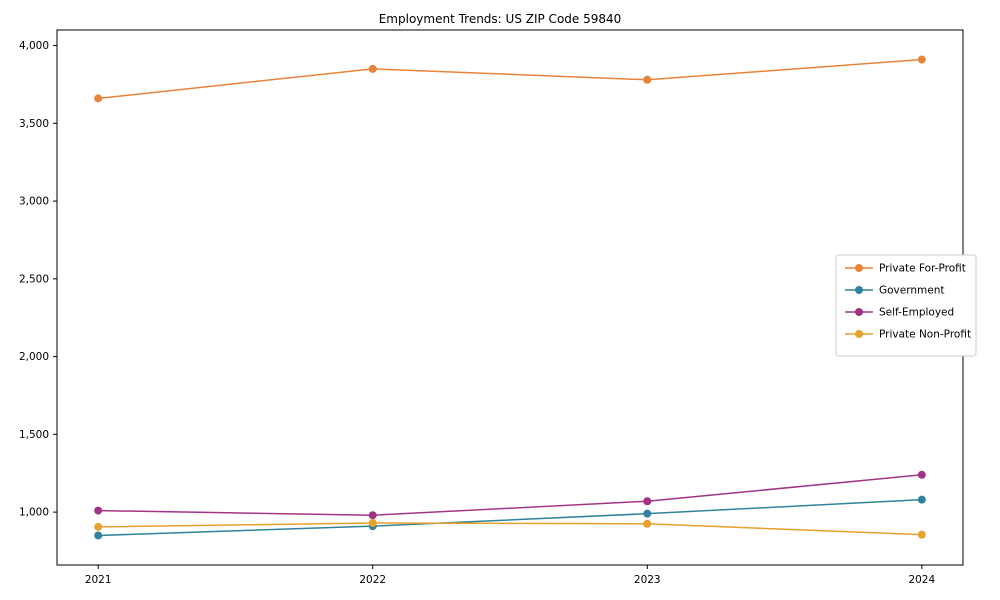 The image size is (1000, 600). What do you see at coordinates (510, 575) in the screenshot?
I see `x-axis: 2021 2022 2023 2024` at bounding box center [510, 575].